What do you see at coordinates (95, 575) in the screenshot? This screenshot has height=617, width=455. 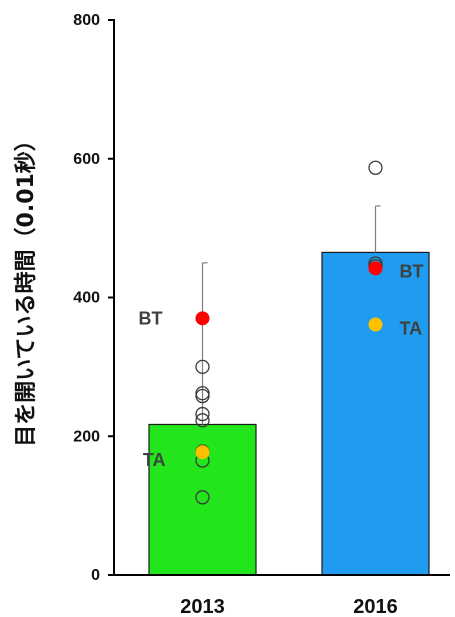 I see `y-tick-label-0: 0` at bounding box center [95, 575].